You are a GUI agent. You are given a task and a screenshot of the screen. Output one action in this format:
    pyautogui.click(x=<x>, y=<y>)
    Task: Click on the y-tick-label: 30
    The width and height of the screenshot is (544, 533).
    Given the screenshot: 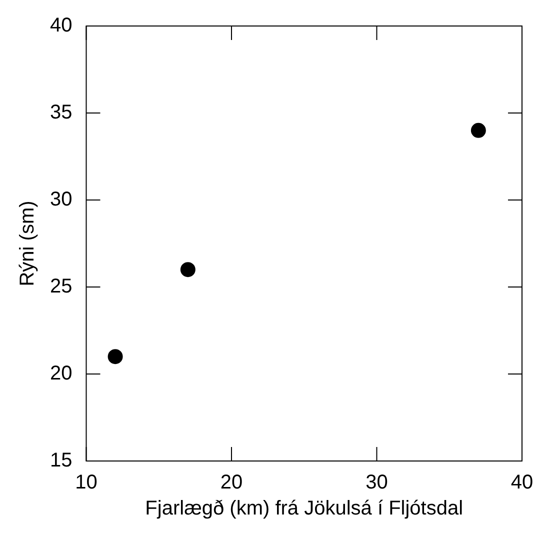 What is the action you would take?
    pyautogui.click(x=61, y=199)
    